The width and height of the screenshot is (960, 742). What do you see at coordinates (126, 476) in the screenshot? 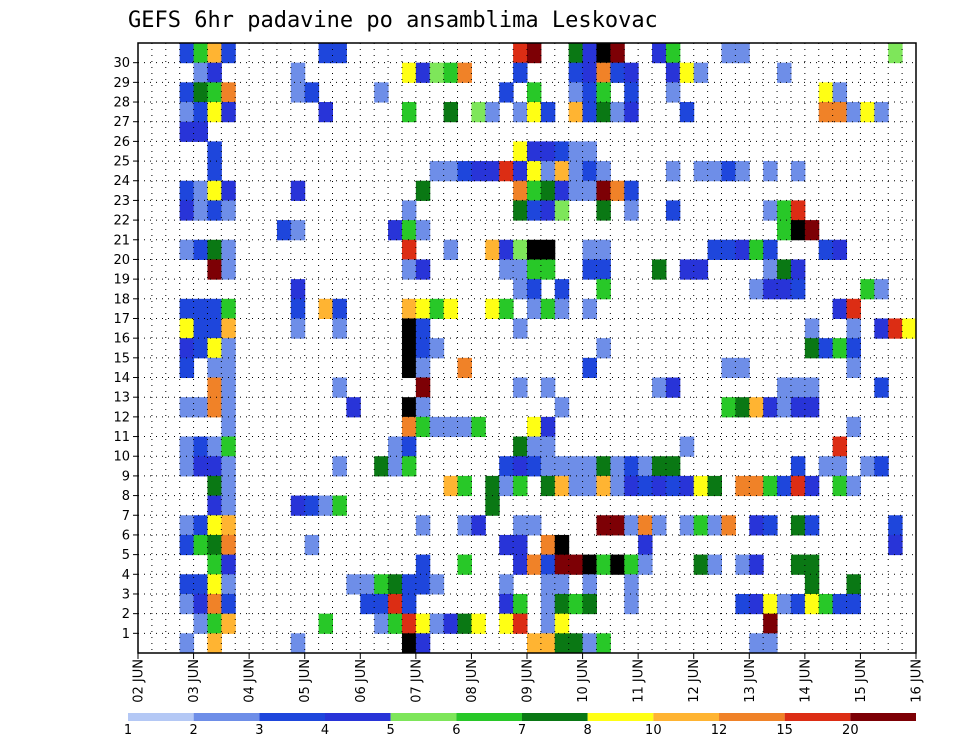
I see `y-tick-label: 9` at bounding box center [126, 476].